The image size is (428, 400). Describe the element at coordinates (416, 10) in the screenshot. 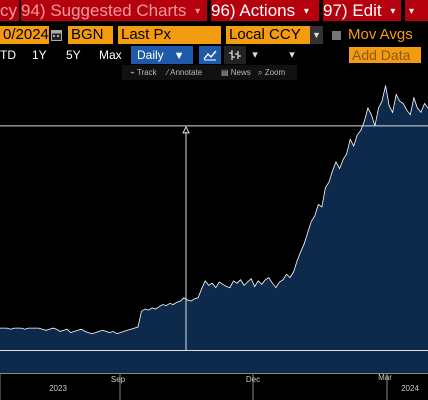

I see `extra-menu: ▾` at that location.